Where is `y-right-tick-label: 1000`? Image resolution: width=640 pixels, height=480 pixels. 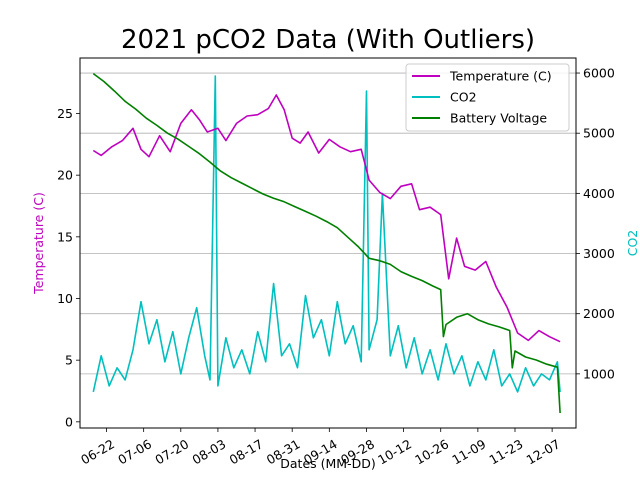
y-right-tick-label: 1000 is located at coordinates (599, 373).